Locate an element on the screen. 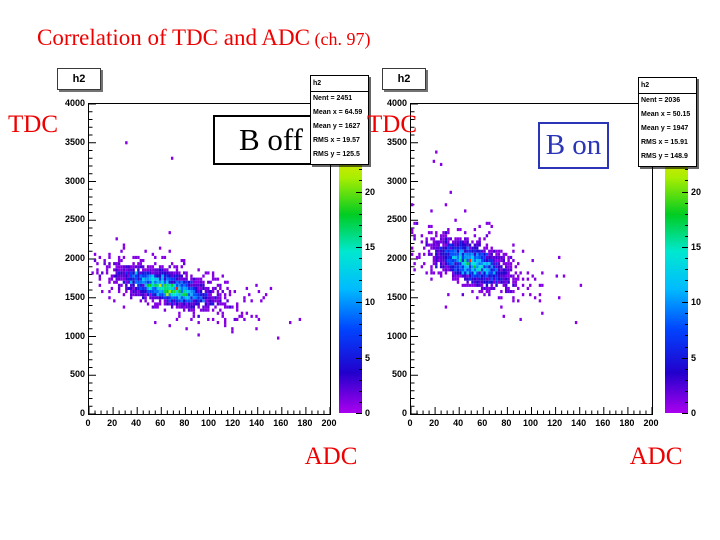  annotation-box-b-off: B off is located at coordinates (271, 140).